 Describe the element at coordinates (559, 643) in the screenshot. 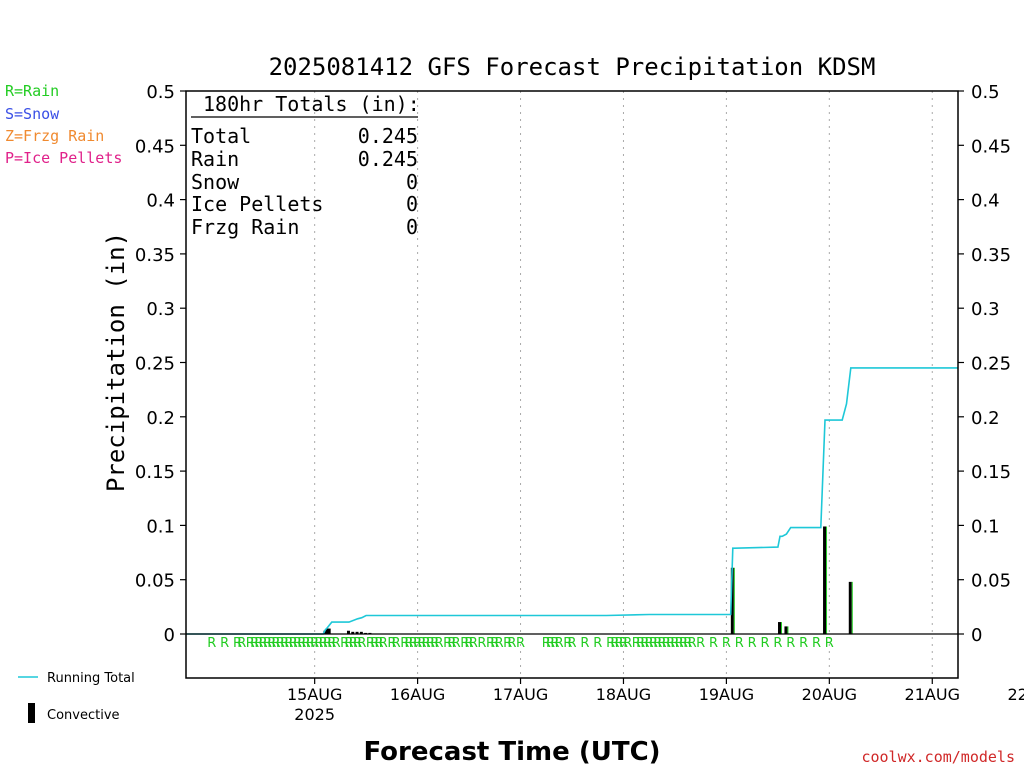

I see `ptype-marker-61: R` at that location.